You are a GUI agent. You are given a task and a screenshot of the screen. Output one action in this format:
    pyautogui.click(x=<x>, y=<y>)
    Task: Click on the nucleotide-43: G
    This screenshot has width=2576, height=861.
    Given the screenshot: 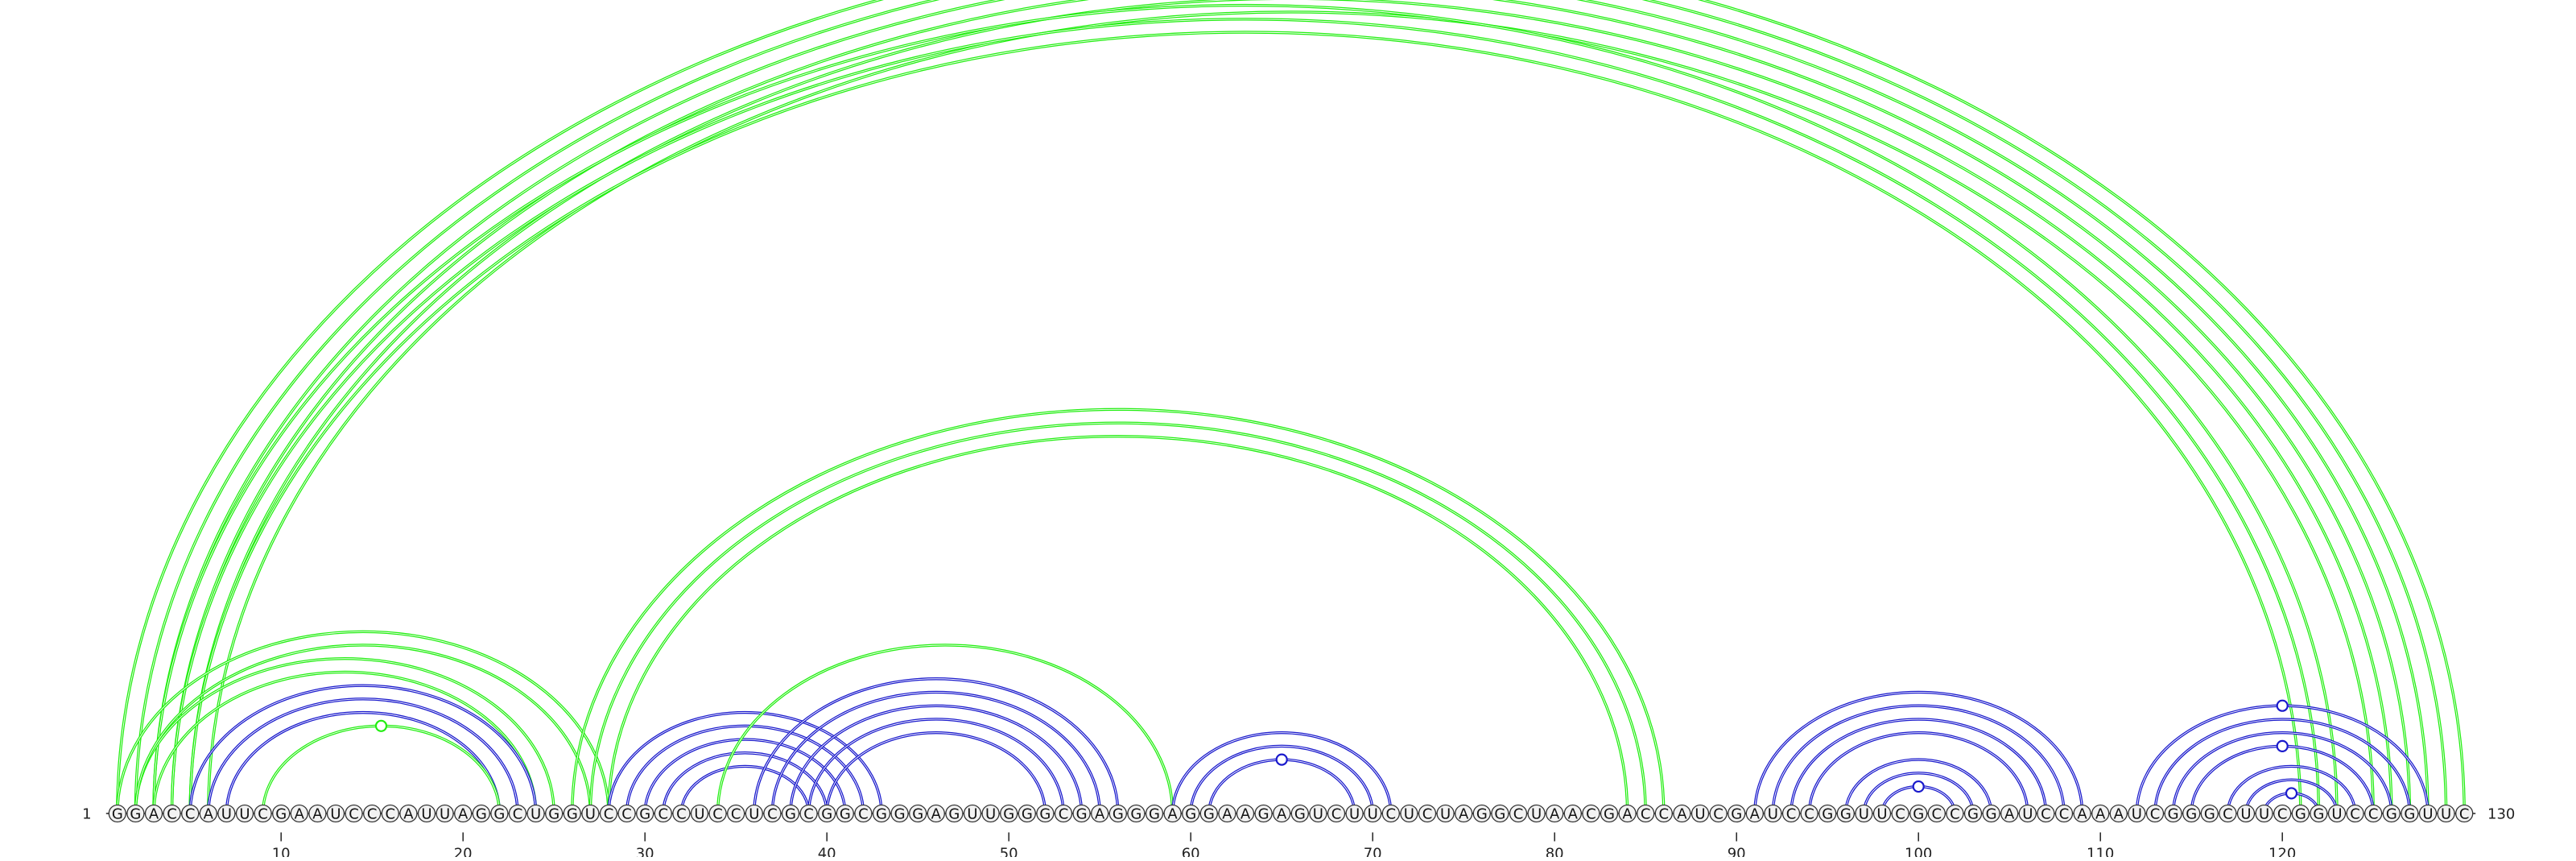 What is the action you would take?
    pyautogui.click(x=882, y=813)
    